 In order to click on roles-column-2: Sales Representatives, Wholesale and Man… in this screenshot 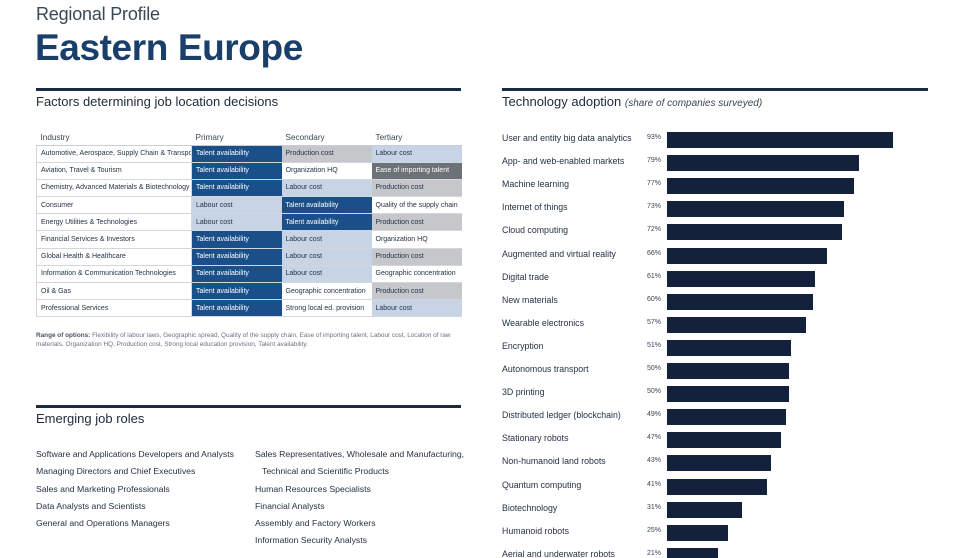, I will do `click(359, 498)`.